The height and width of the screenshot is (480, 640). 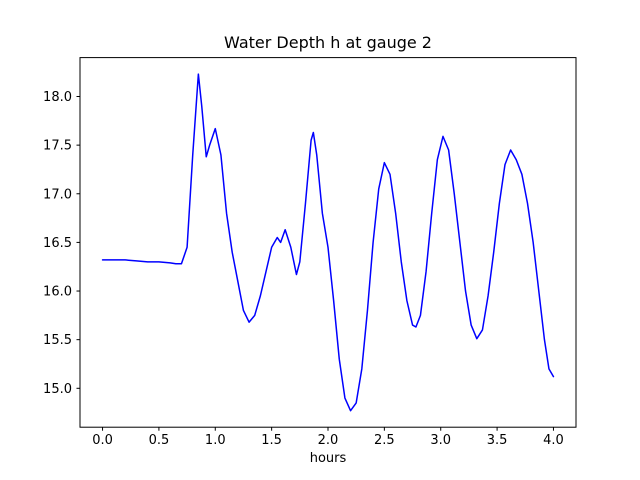 What do you see at coordinates (328, 440) in the screenshot?
I see `x-axis-tick-label: 2.0` at bounding box center [328, 440].